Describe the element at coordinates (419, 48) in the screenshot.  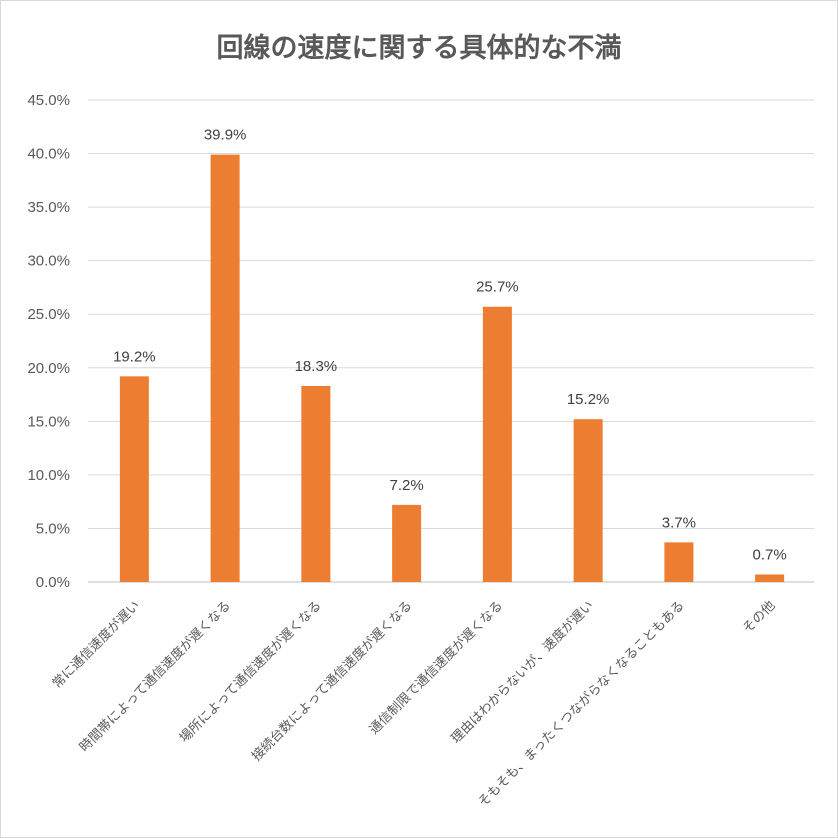
I see `chart-title: 回線の速度に関する具体的な不満` at that location.